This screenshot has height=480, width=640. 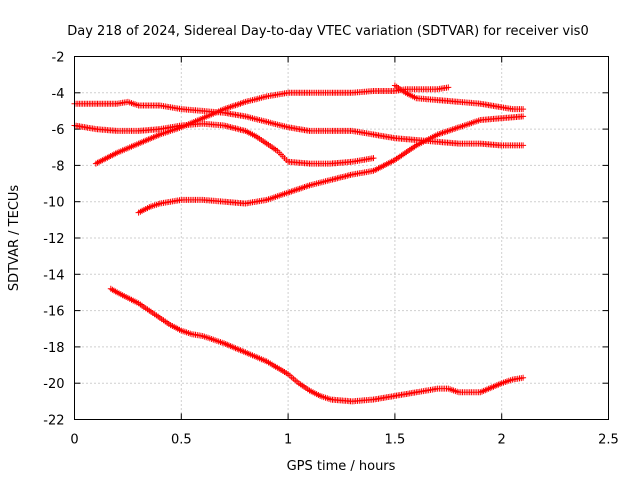 What do you see at coordinates (53, 239) in the screenshot?
I see `y-tick-label: -12` at bounding box center [53, 239].